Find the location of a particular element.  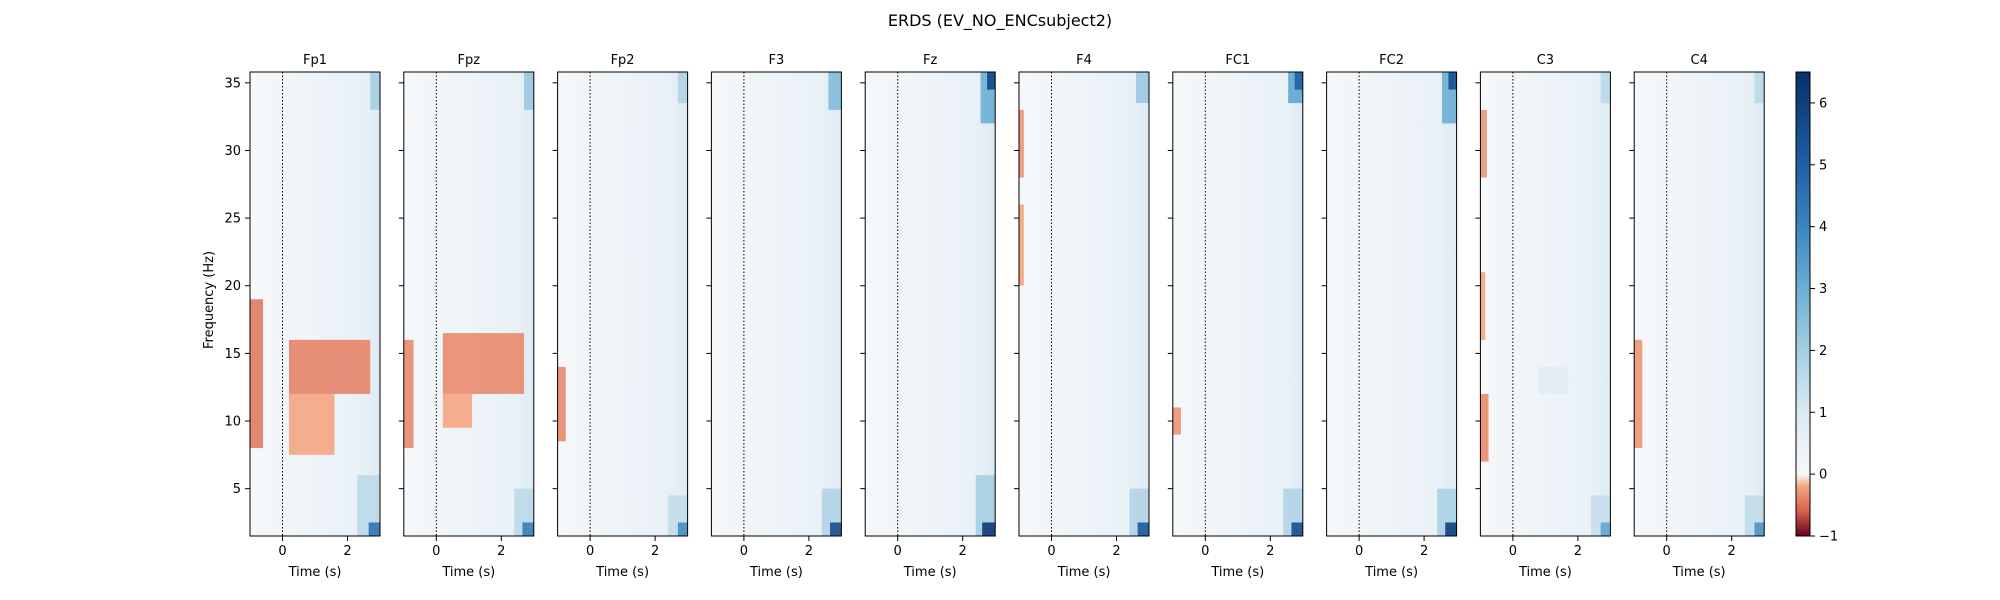

colorbar-tick-label: 6 is located at coordinates (1823, 103).